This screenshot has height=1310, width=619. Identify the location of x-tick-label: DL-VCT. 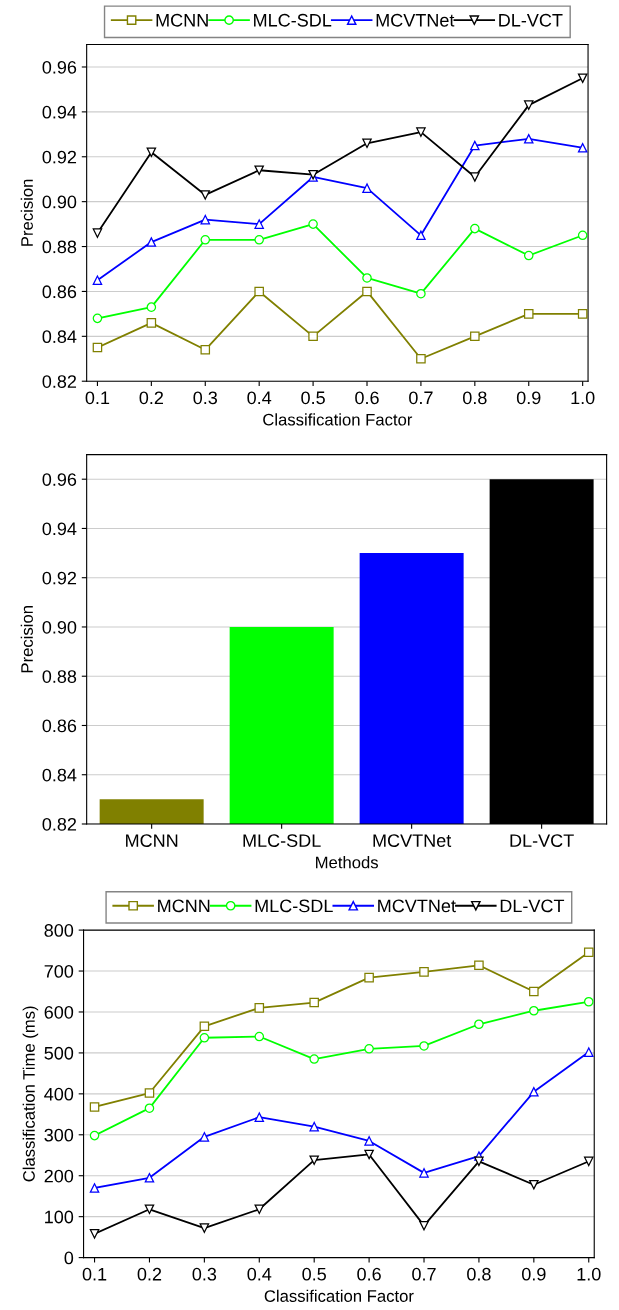
(542, 840).